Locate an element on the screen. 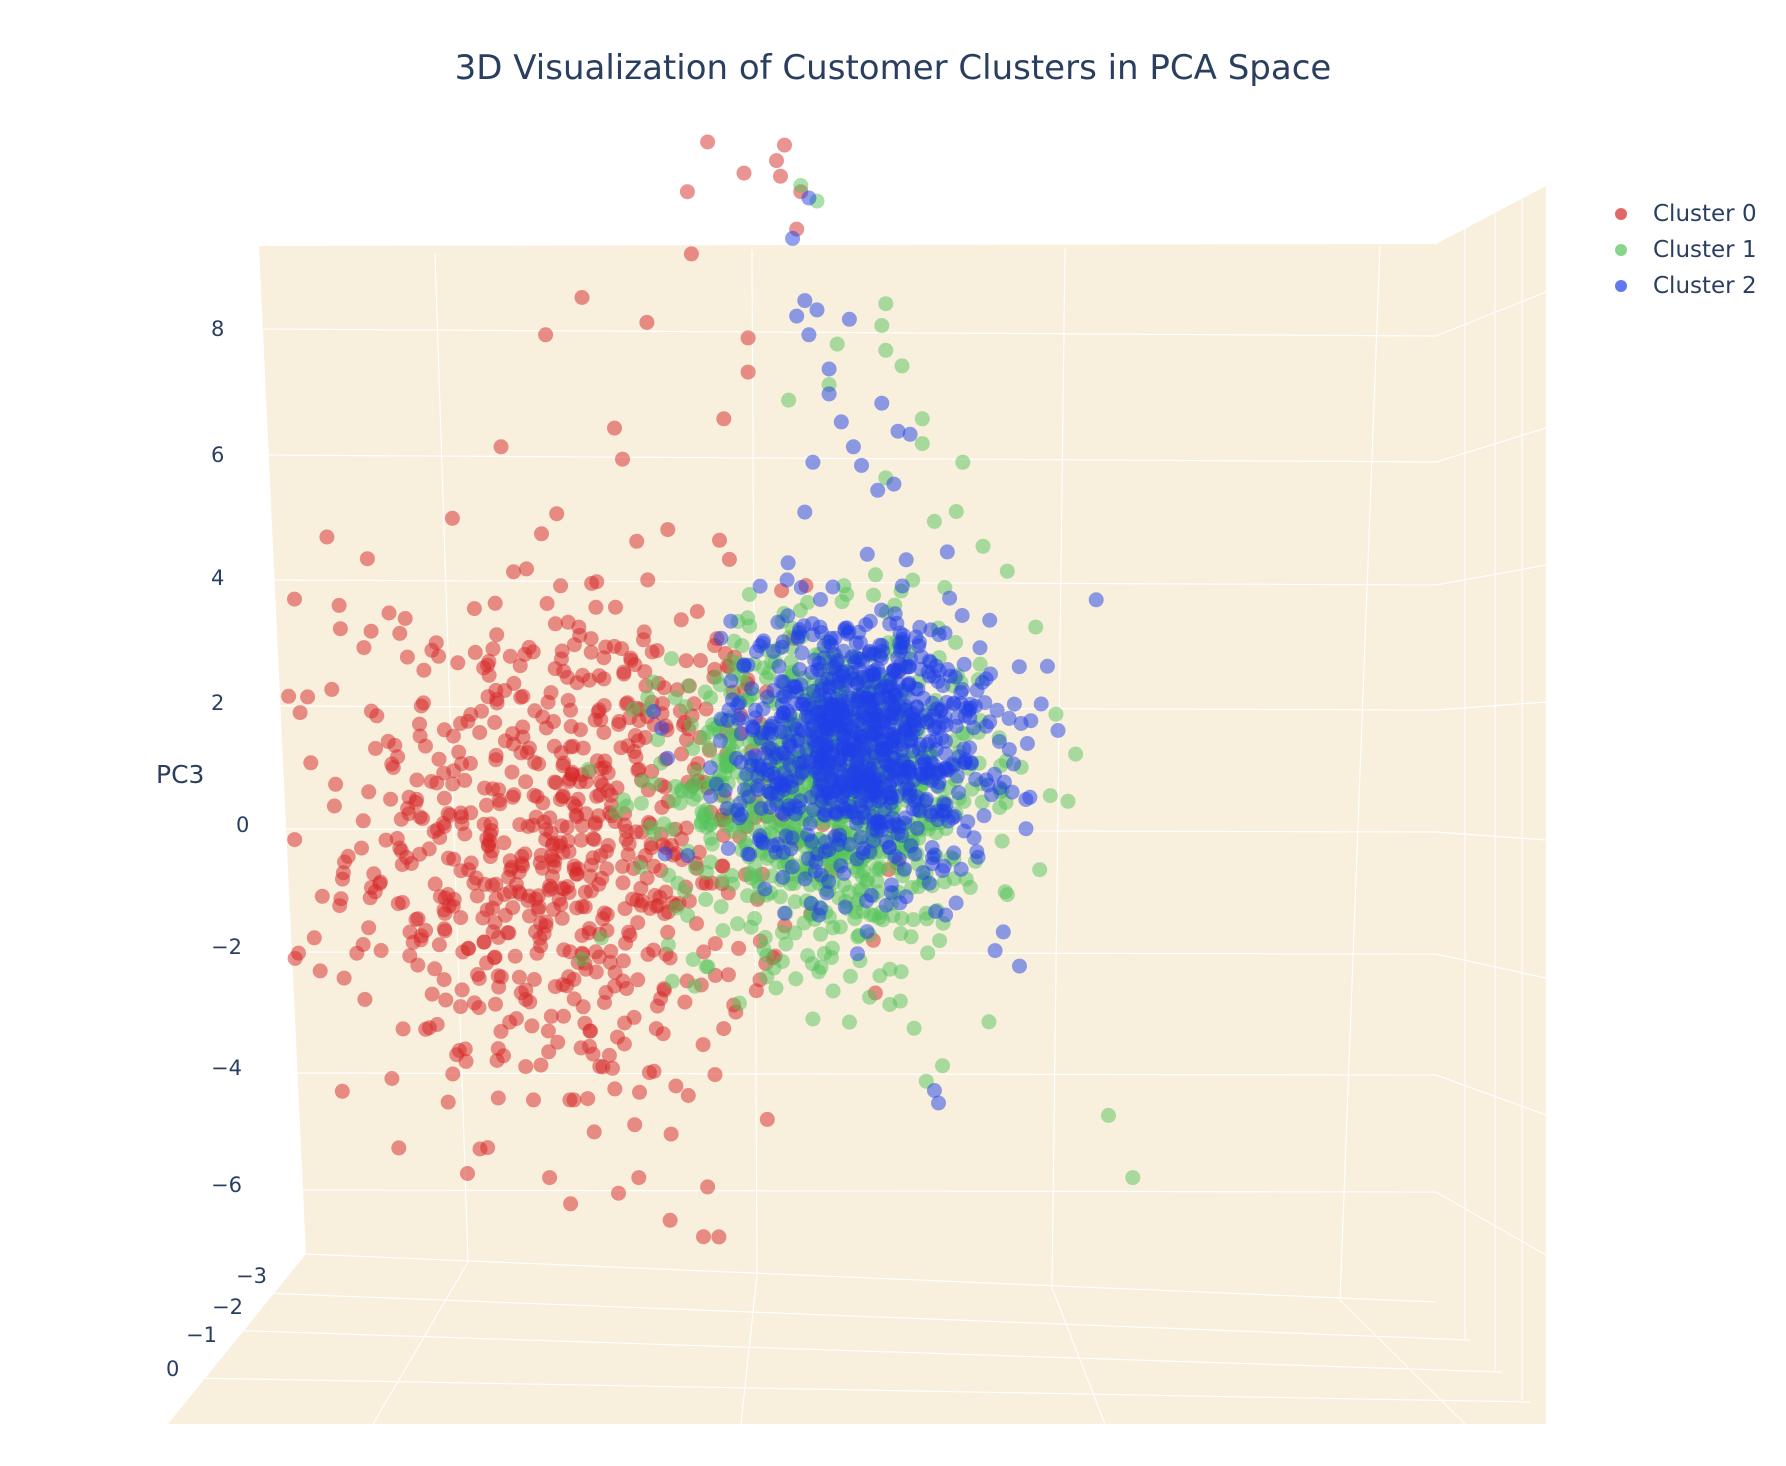  legend-item-cluster-1: Cluster 1 is located at coordinates (1681, 250).